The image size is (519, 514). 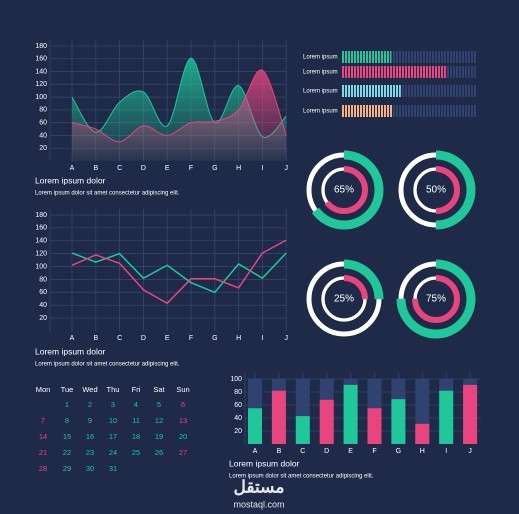 What do you see at coordinates (89, 389) in the screenshot?
I see `calendar-day: Wed` at bounding box center [89, 389].